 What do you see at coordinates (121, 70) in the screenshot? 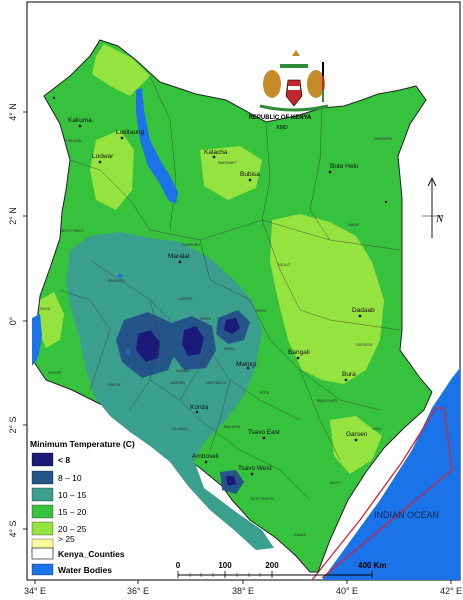
I see `zone-20-25-north` at bounding box center [121, 70].